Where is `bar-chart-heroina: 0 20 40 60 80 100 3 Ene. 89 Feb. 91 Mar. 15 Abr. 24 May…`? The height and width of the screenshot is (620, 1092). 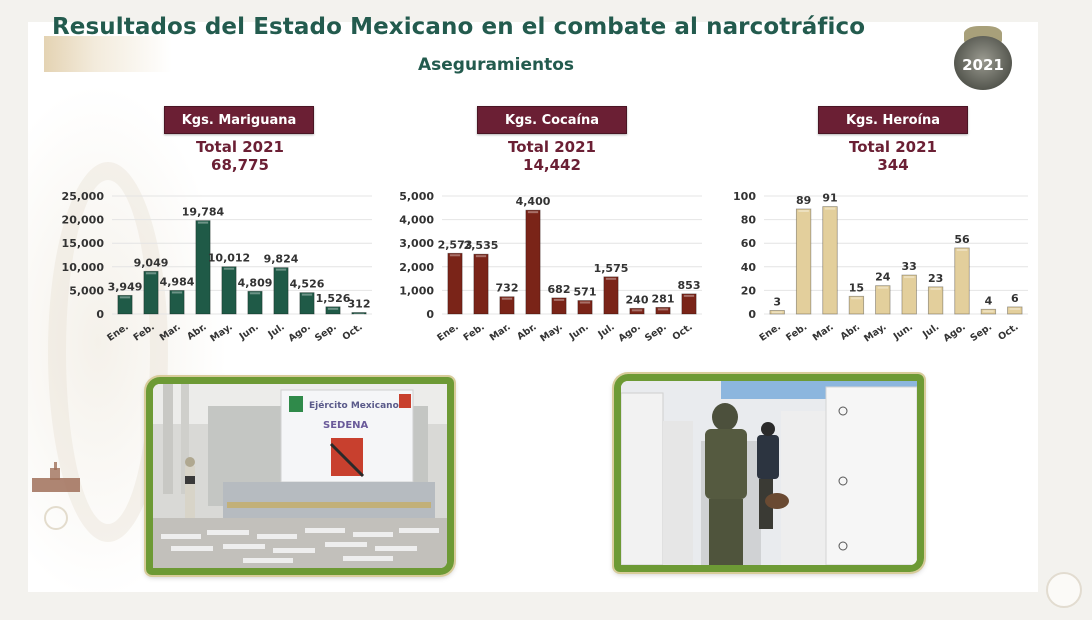 bar-chart-heroina: 0 20 40 60 80 100 3 Ene. 89 Feb. 91 Mar. 15 Abr. 24 May… is located at coordinates (880, 267).